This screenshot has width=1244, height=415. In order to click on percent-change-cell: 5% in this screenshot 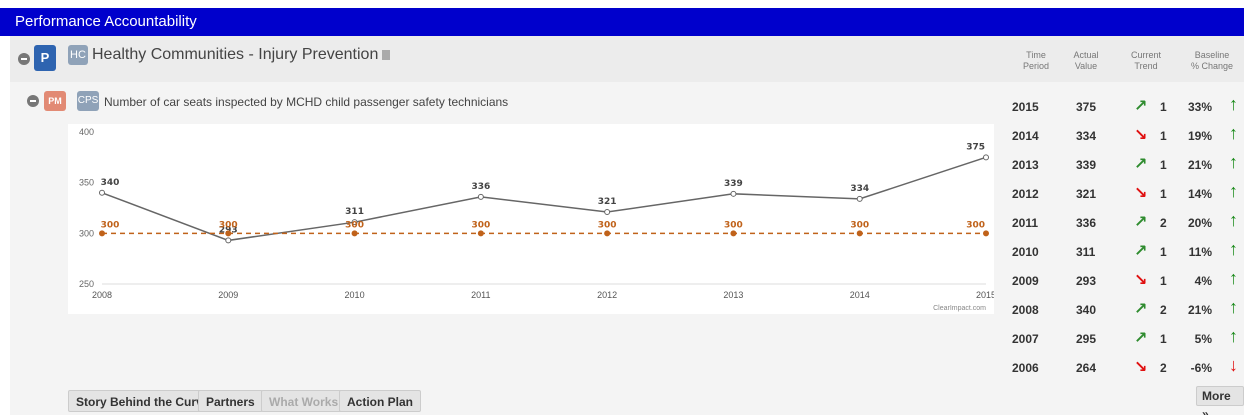, I will do `click(1203, 339)`.